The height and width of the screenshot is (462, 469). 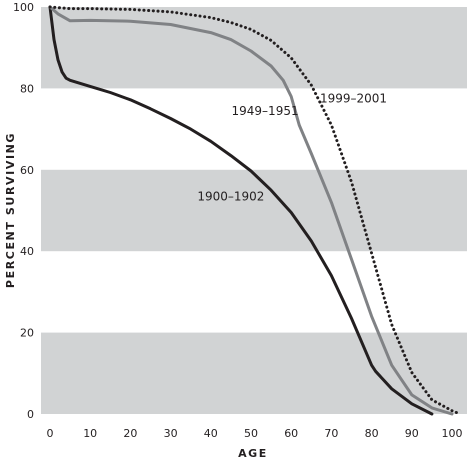 What do you see at coordinates (50, 433) in the screenshot?
I see `x-tick-label: 0` at bounding box center [50, 433].